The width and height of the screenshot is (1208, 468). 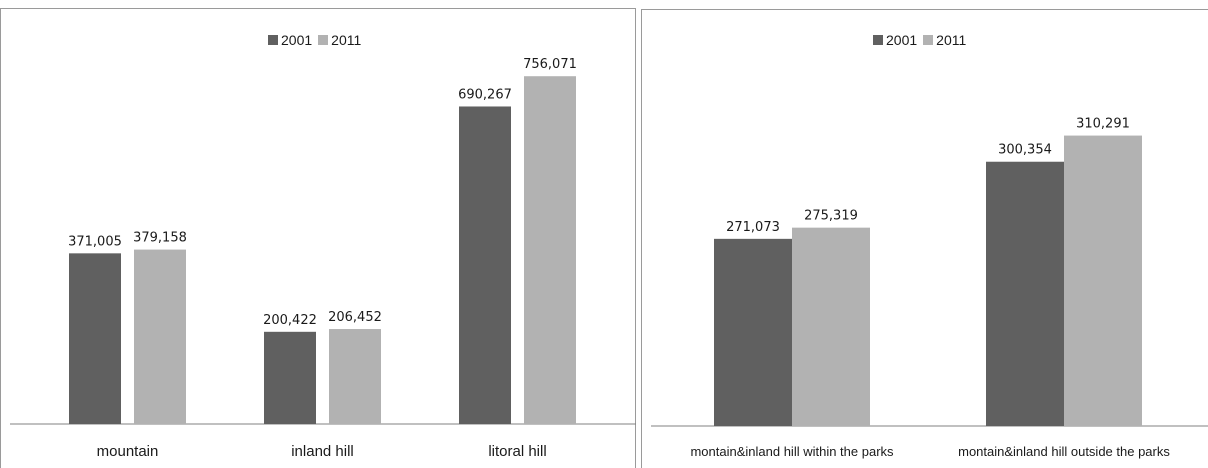 I want to click on bar-montain-inland-hill-outside-the-parks-2001, so click(x=1025, y=293).